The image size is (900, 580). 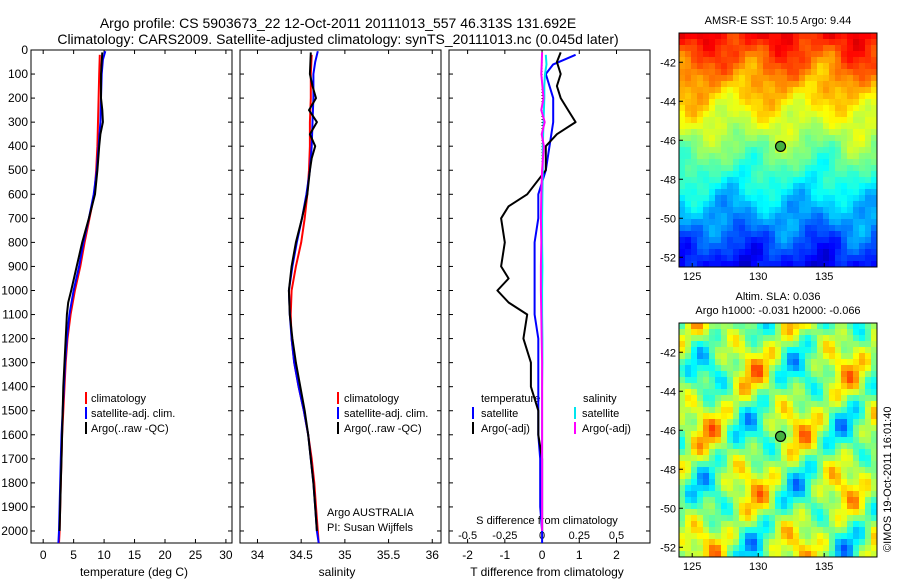 I want to click on legend-climatology: climatology, so click(x=119, y=399).